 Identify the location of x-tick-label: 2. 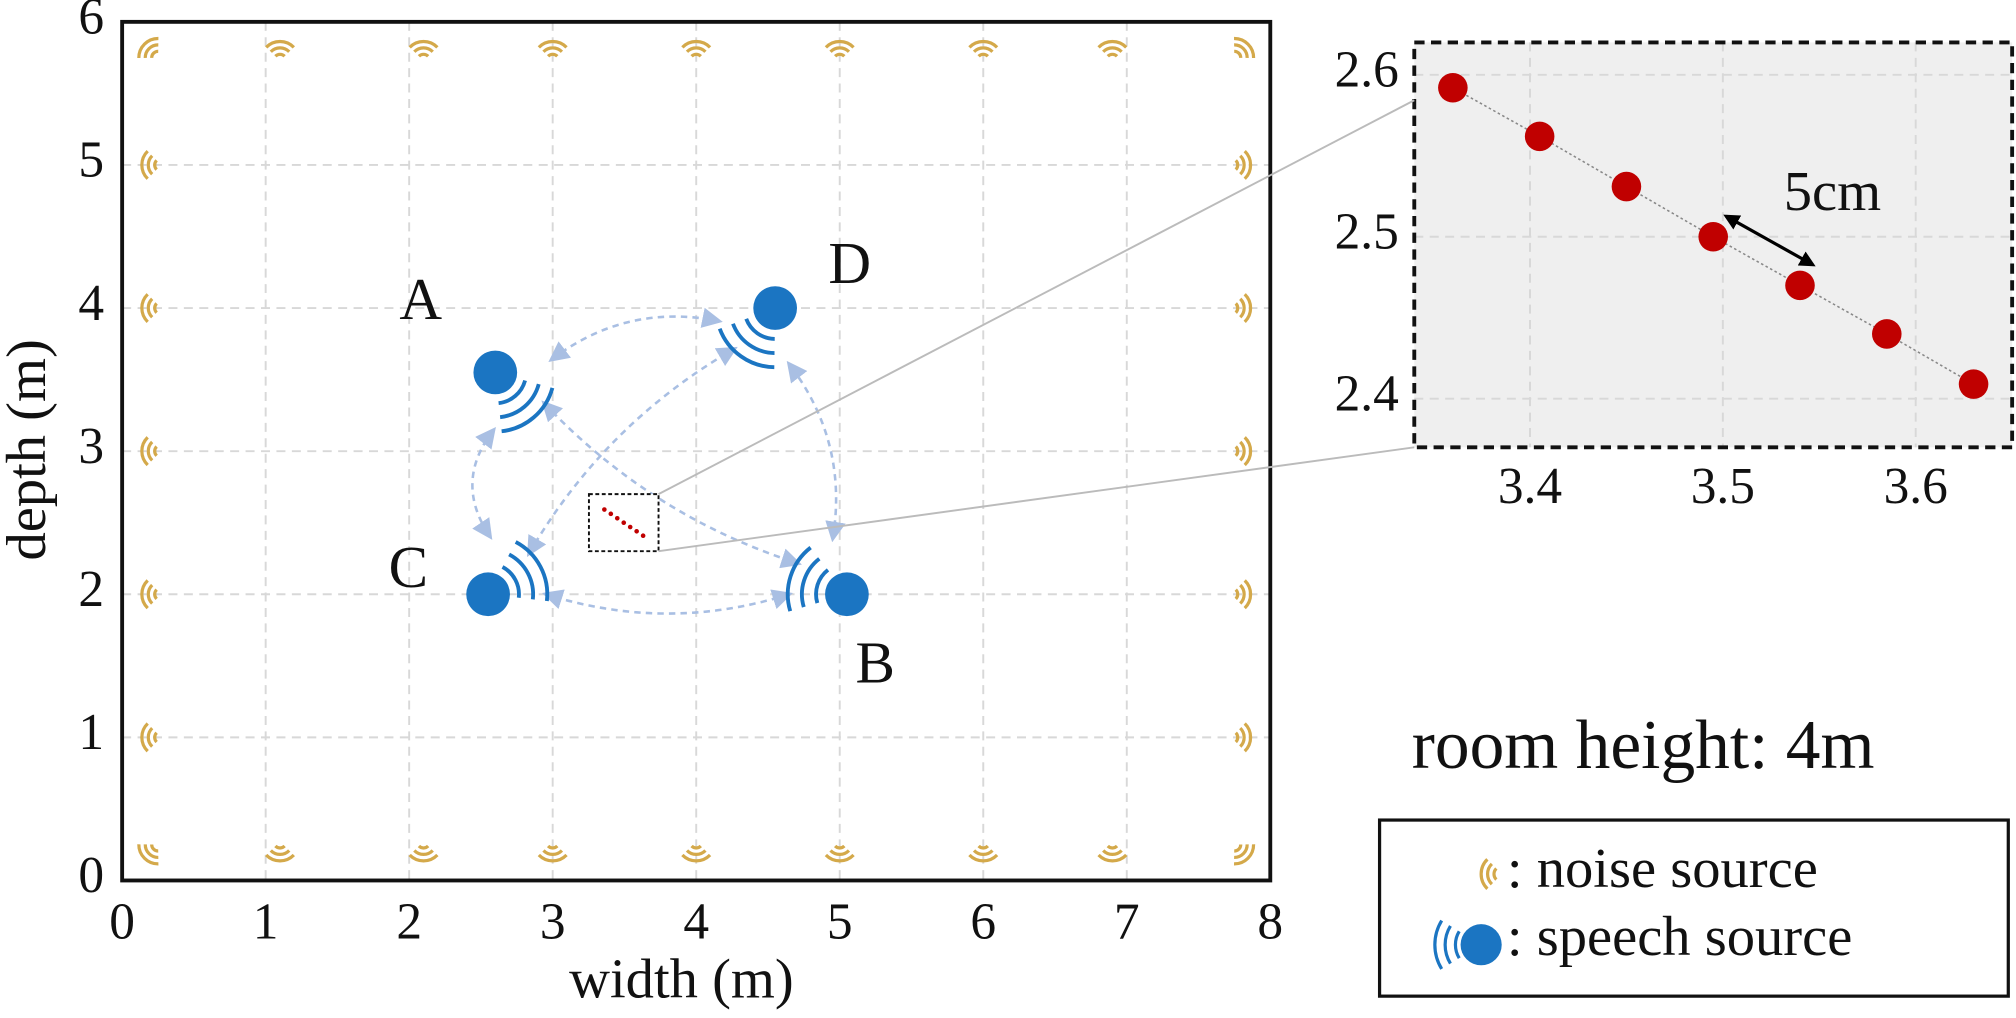
(409, 922).